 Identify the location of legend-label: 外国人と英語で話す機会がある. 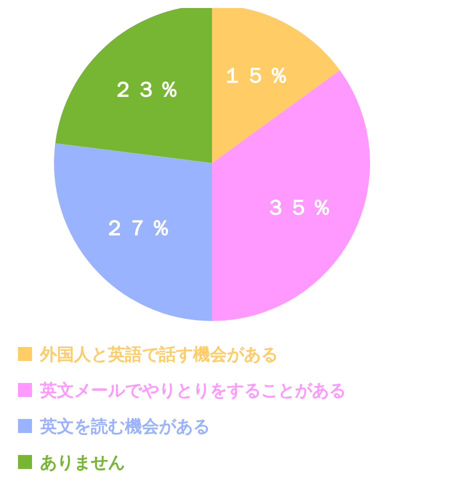
(159, 355).